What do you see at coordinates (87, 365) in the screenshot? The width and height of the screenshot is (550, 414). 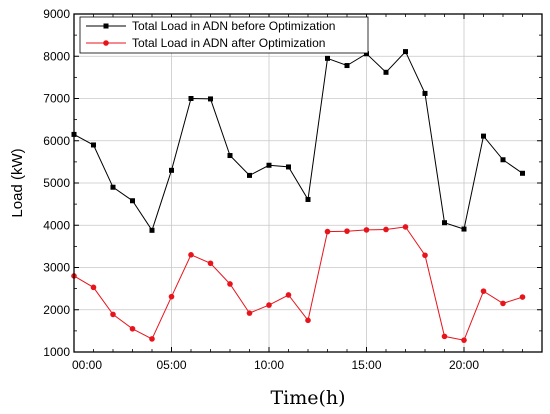 I see `x-tick-label: 00:00` at bounding box center [87, 365].